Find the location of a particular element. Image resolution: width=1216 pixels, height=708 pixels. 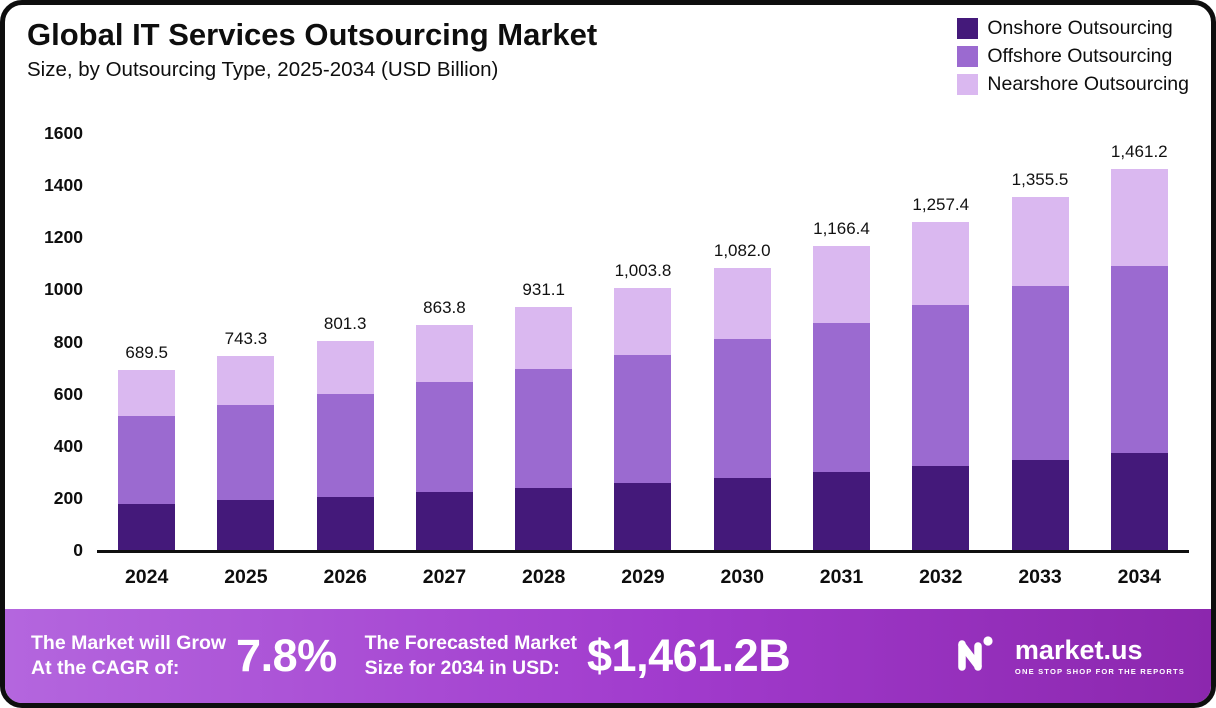

x-axis-label: 2032 is located at coordinates (941, 577).